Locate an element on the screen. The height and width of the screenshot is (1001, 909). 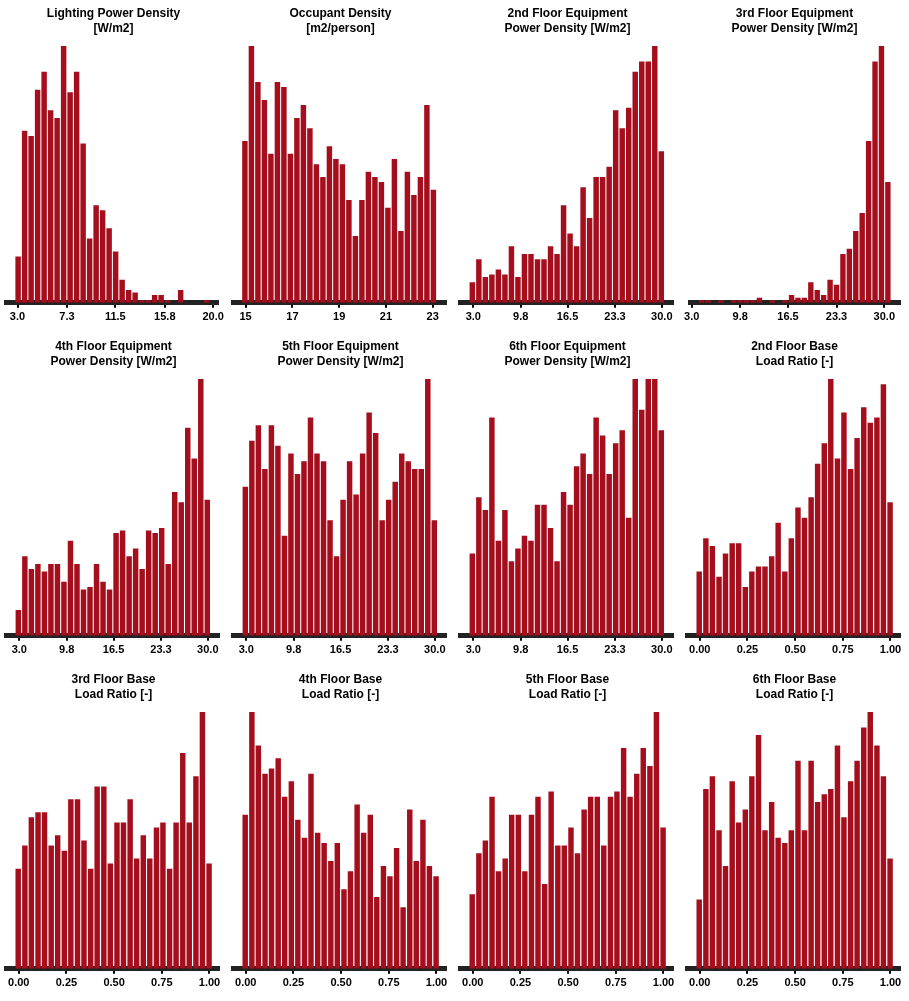
chart-title: 3rd Floor Base Load Ratio [-] is located at coordinates (113, 687).